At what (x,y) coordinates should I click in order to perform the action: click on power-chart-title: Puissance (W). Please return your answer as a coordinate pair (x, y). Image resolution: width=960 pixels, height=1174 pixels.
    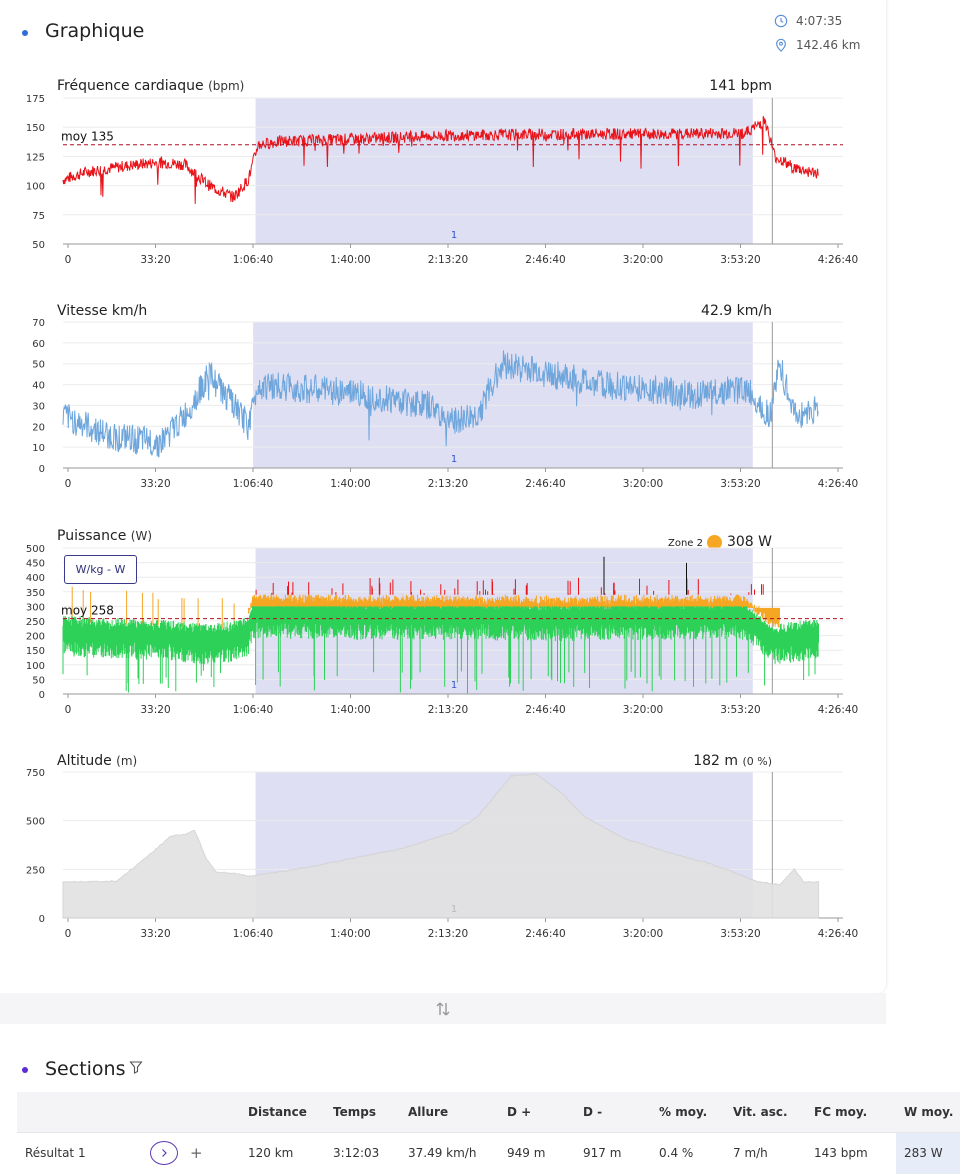
    Looking at the image, I should click on (104, 536).